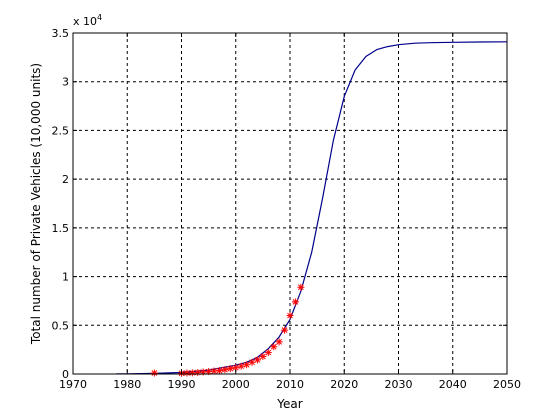 The height and width of the screenshot is (420, 560). Describe the element at coordinates (290, 384) in the screenshot. I see `x-tick-label: 2010` at that location.